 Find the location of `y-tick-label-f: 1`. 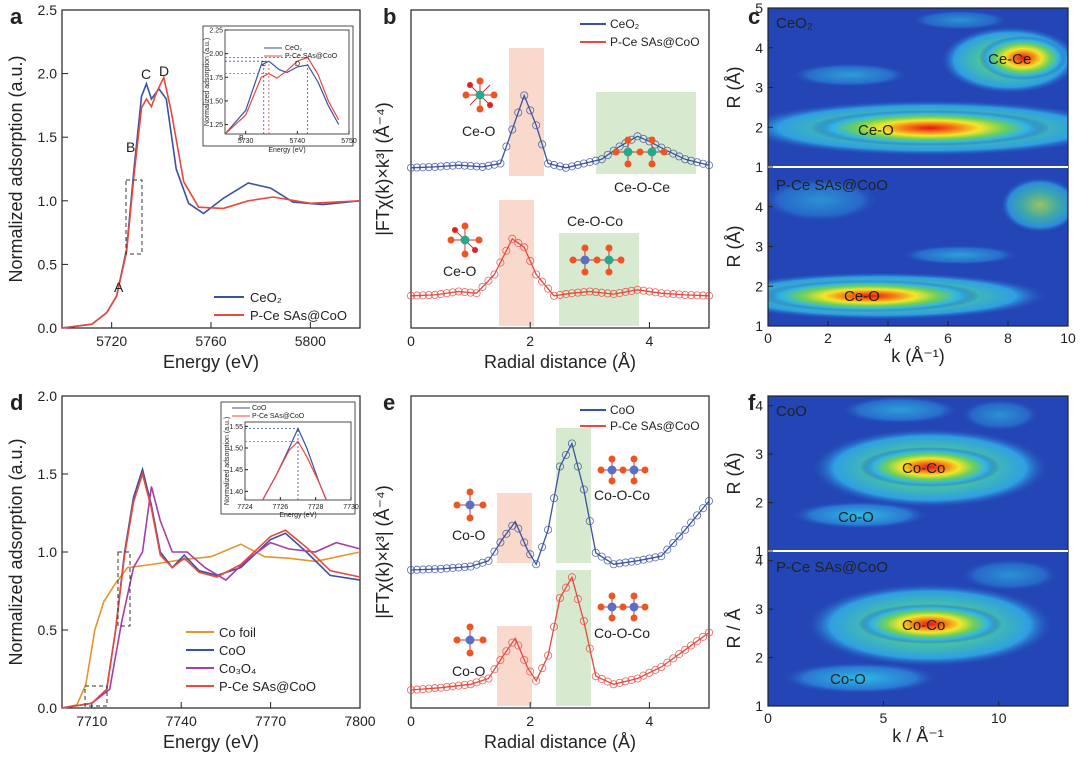

y-tick-label-f: 1 is located at coordinates (759, 551).